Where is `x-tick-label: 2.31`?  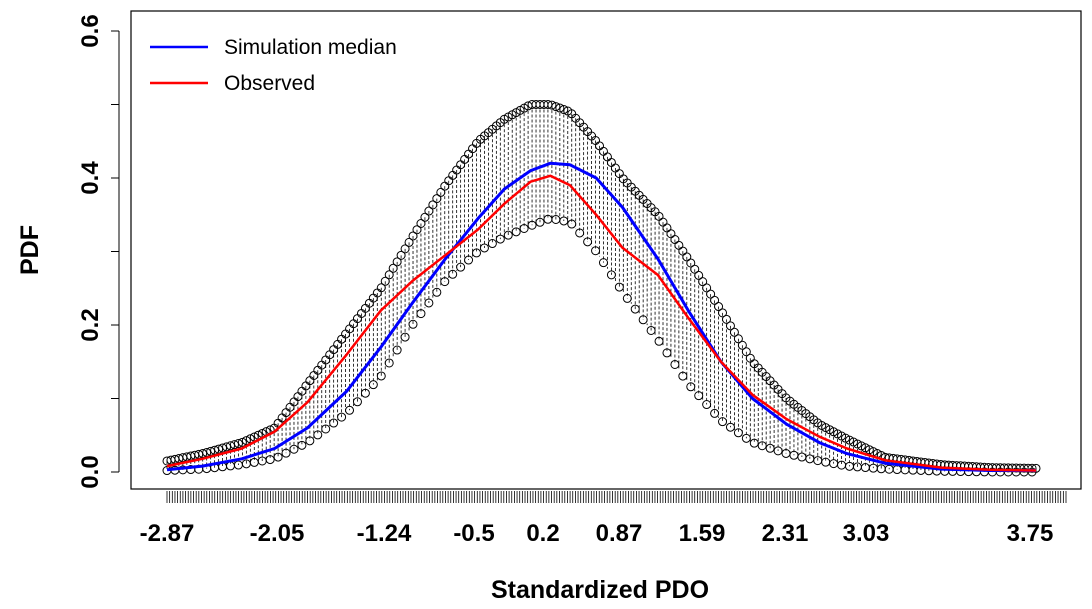 x-tick-label: 2.31 is located at coordinates (785, 533).